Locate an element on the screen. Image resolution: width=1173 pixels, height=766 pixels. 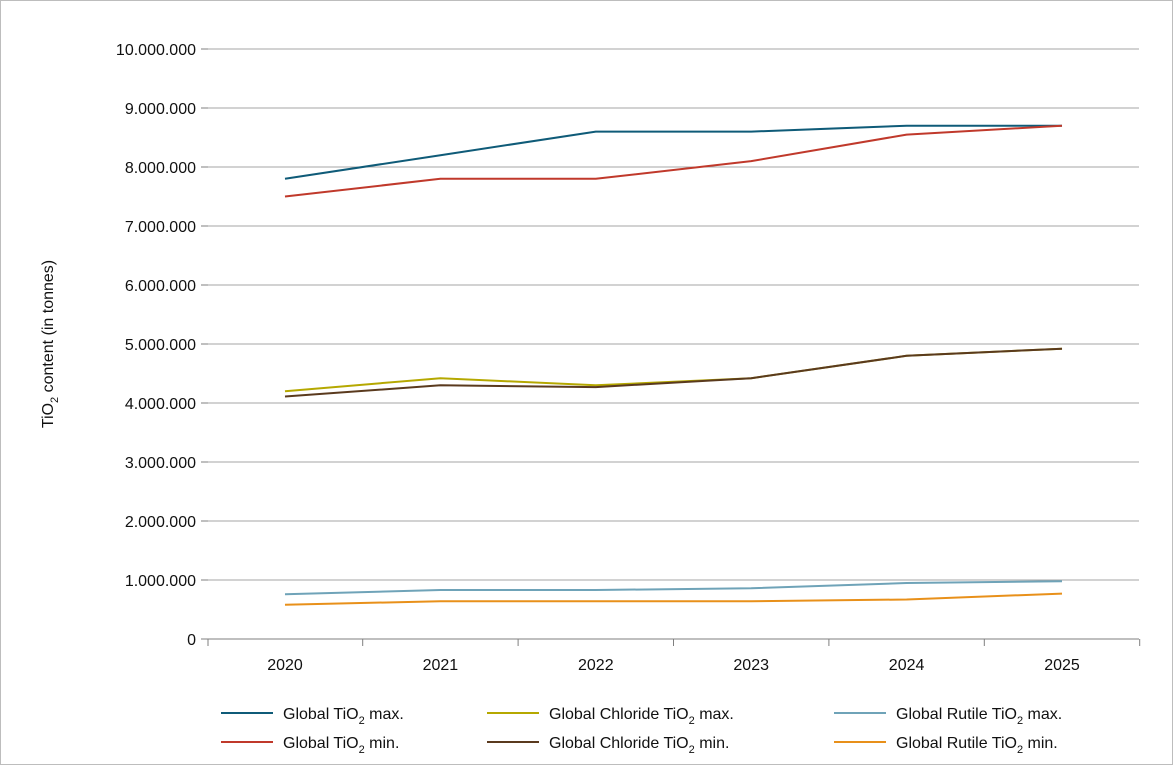
legend-label: Global Chloride TiO2 min. is located at coordinates (639, 745).